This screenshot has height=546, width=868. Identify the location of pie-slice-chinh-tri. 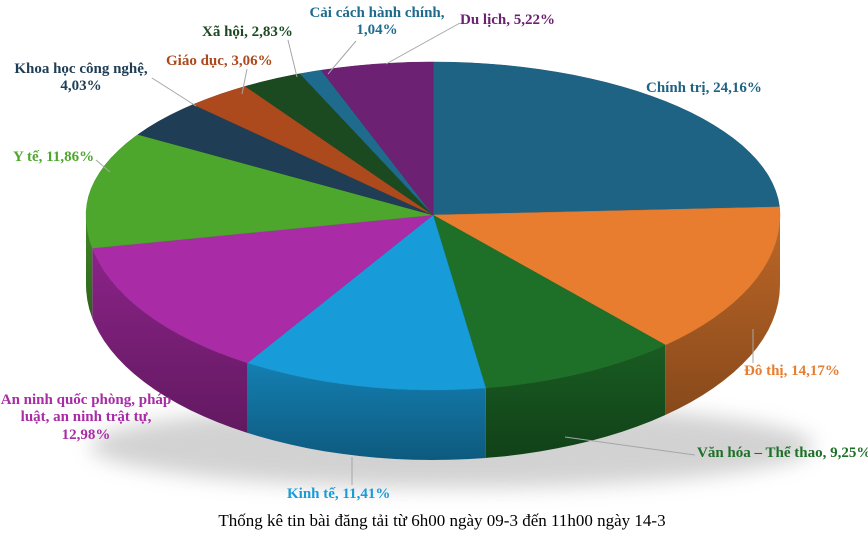
(606, 138).